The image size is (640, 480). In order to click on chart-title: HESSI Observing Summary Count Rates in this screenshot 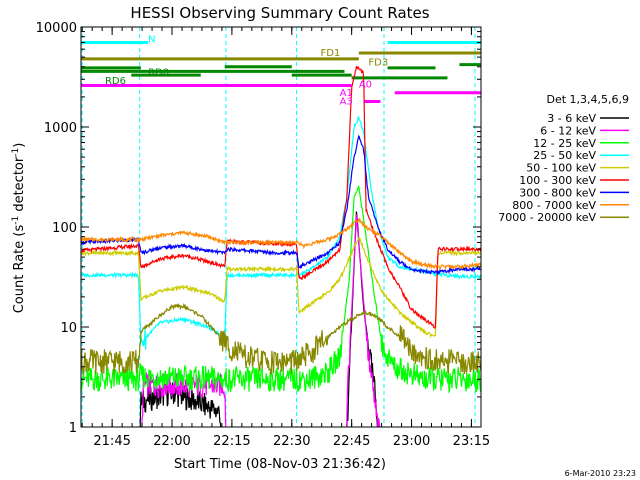, I will do `click(279, 13)`.